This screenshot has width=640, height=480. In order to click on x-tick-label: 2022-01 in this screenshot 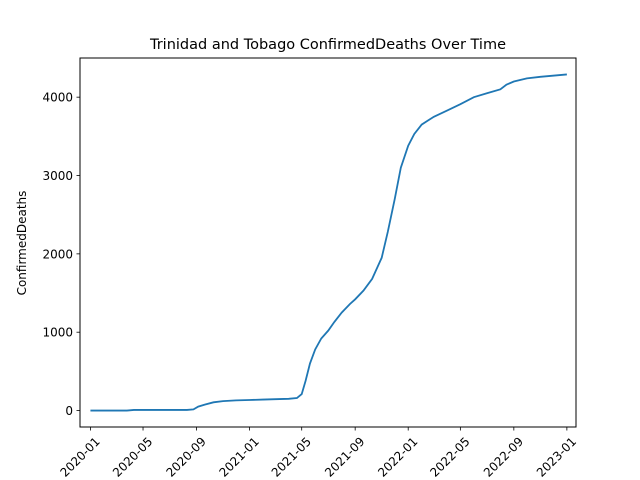, I will do `click(397, 456)`.